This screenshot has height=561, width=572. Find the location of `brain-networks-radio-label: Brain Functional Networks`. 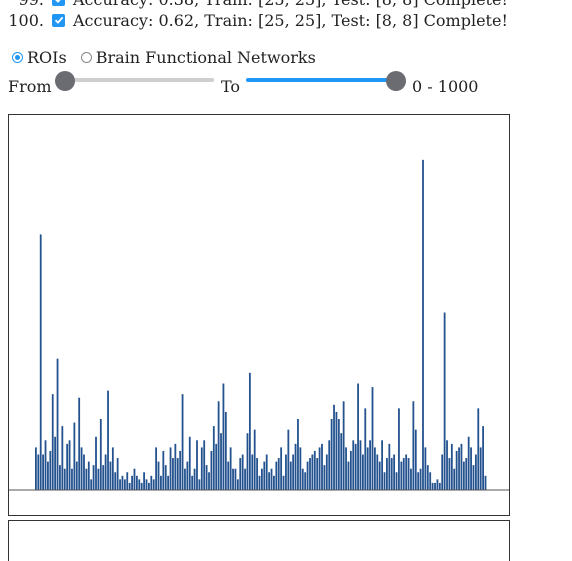

brain-networks-radio-label: Brain Functional Networks is located at coordinates (205, 57).